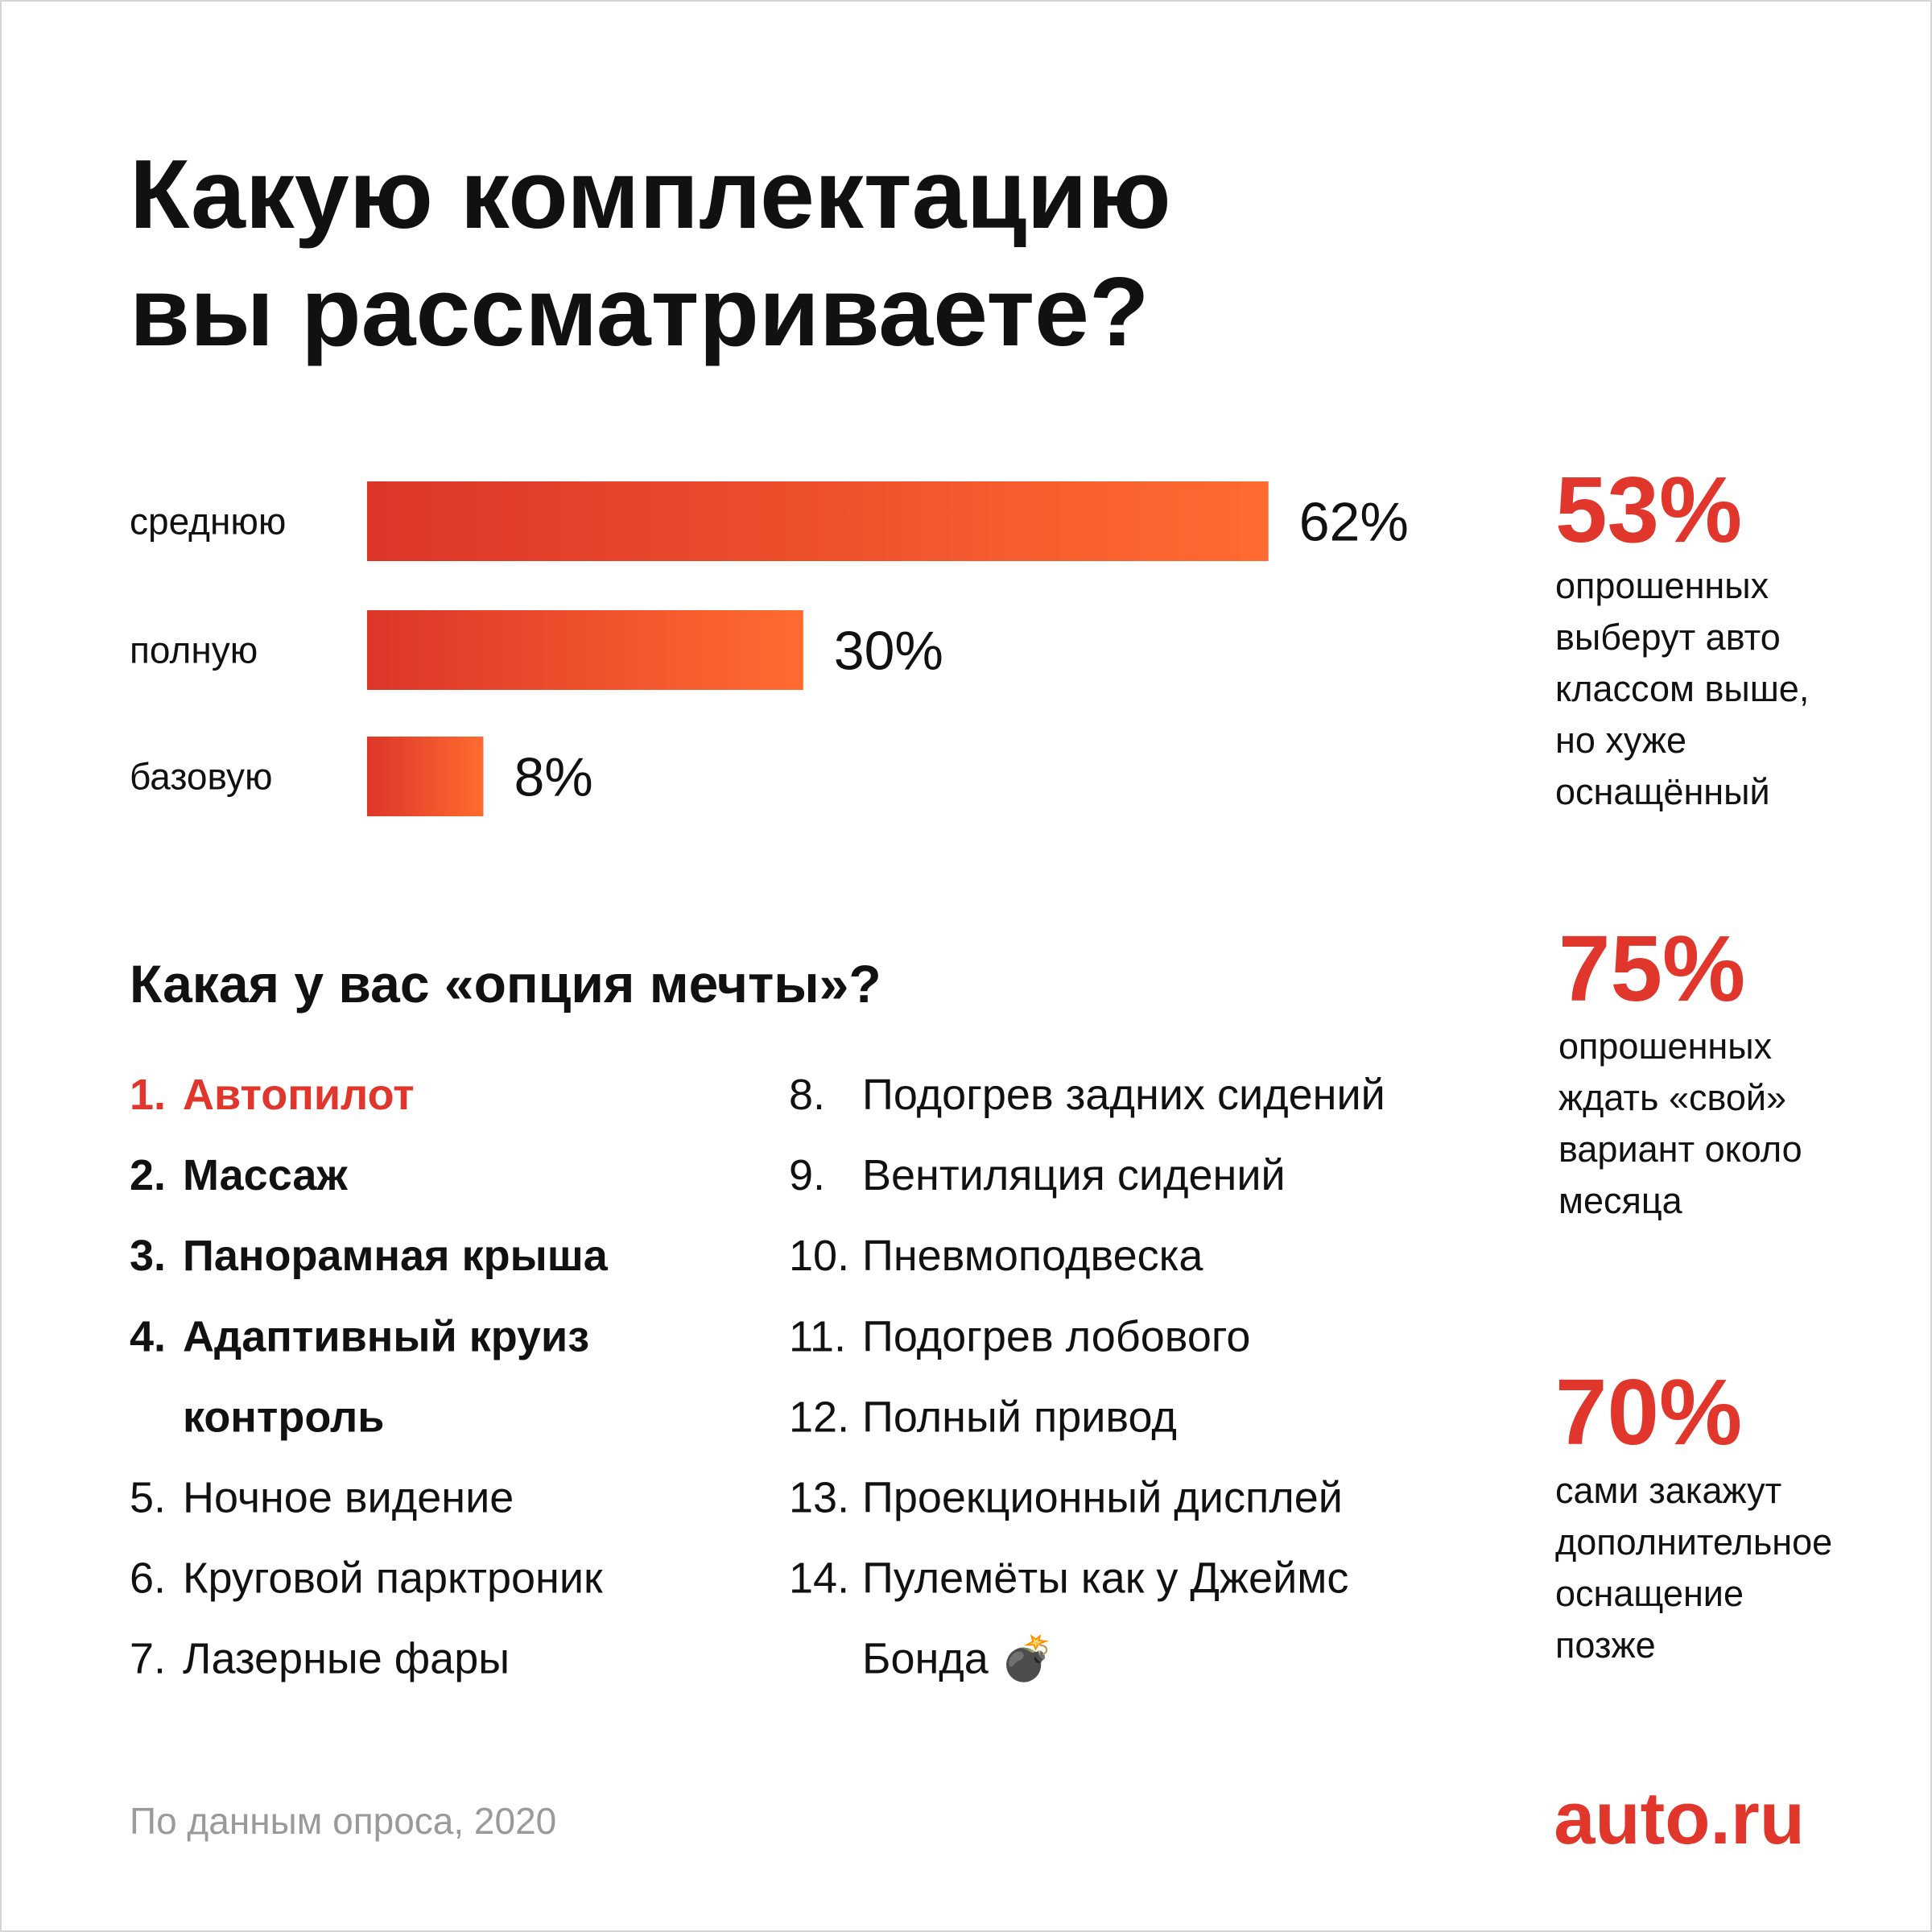 The width and height of the screenshot is (1932, 1932). What do you see at coordinates (208, 522) in the screenshot?
I see `bar-category: среднюю` at bounding box center [208, 522].